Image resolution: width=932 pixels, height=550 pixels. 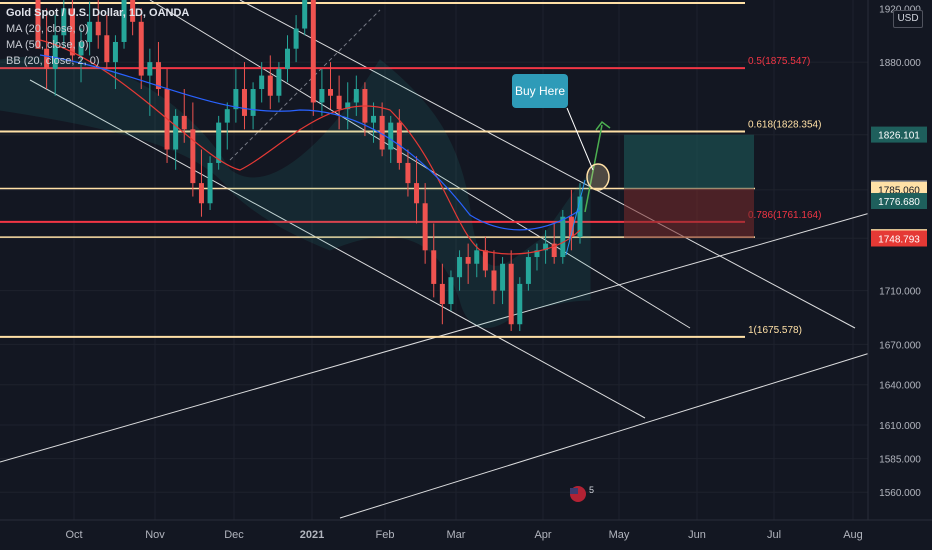 I want to click on price-tick-0: 1920.000, so click(x=900, y=9).